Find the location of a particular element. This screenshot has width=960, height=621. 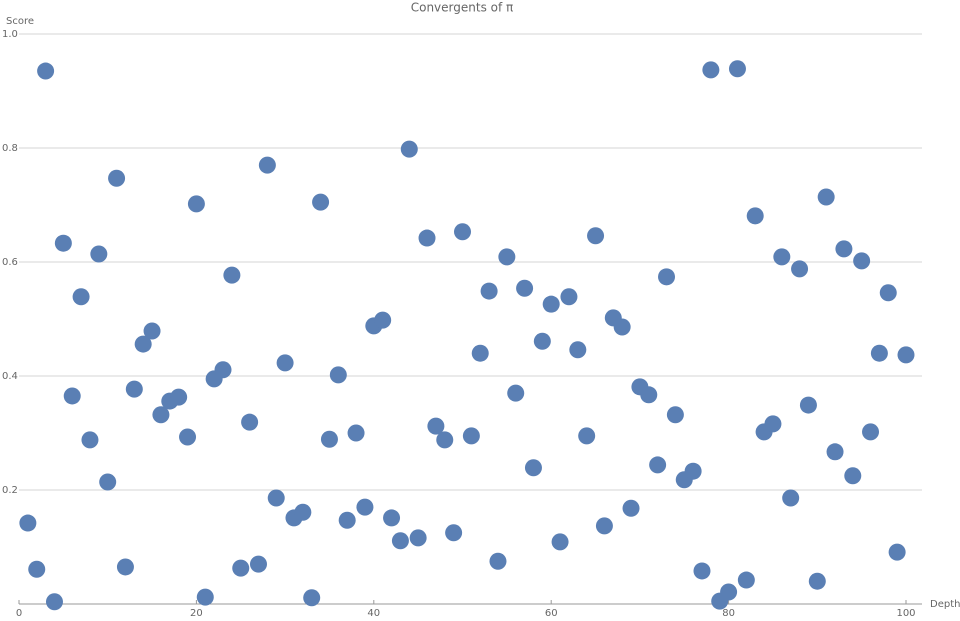

y-tick-label: 0.4 is located at coordinates (10, 376).